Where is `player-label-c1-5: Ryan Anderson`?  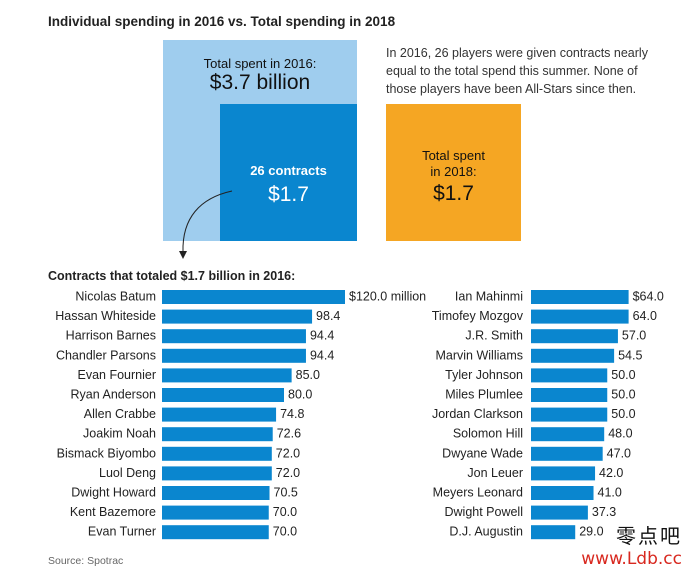
player-label-c1-5: Ryan Anderson is located at coordinates (114, 395).